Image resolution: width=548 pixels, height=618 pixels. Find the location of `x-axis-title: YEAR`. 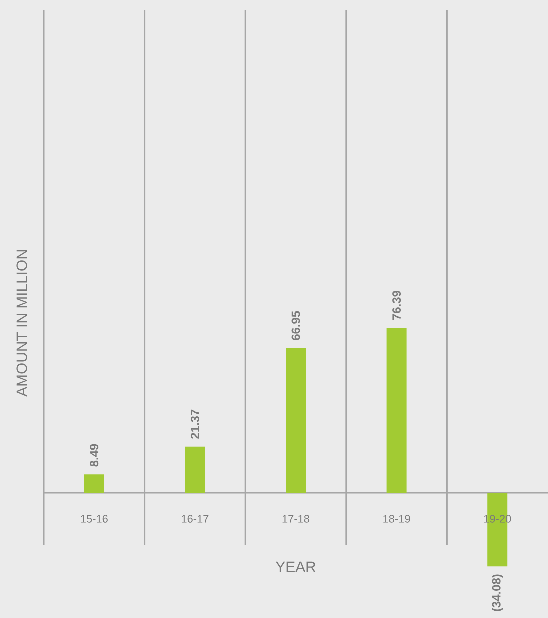

x-axis-title: YEAR is located at coordinates (296, 567).